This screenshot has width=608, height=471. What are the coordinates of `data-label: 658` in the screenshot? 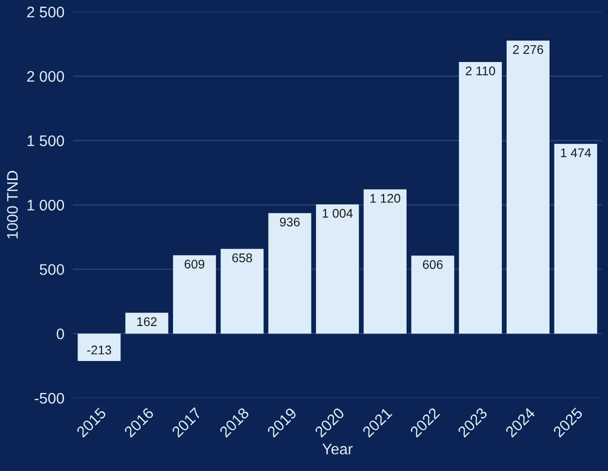 It's located at (242, 257).